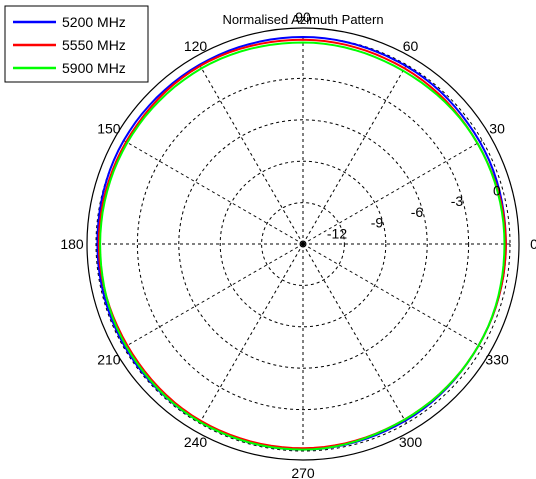 The image size is (536, 479). What do you see at coordinates (303, 472) in the screenshot?
I see `angle-tick-label: 270` at bounding box center [303, 472].